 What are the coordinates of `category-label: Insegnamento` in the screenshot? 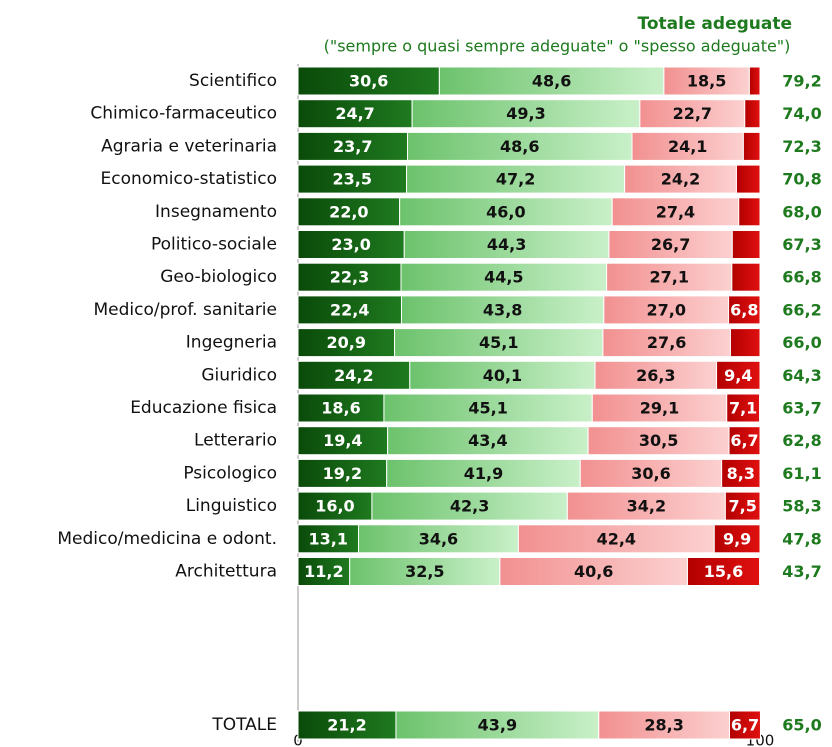 It's located at (216, 212).